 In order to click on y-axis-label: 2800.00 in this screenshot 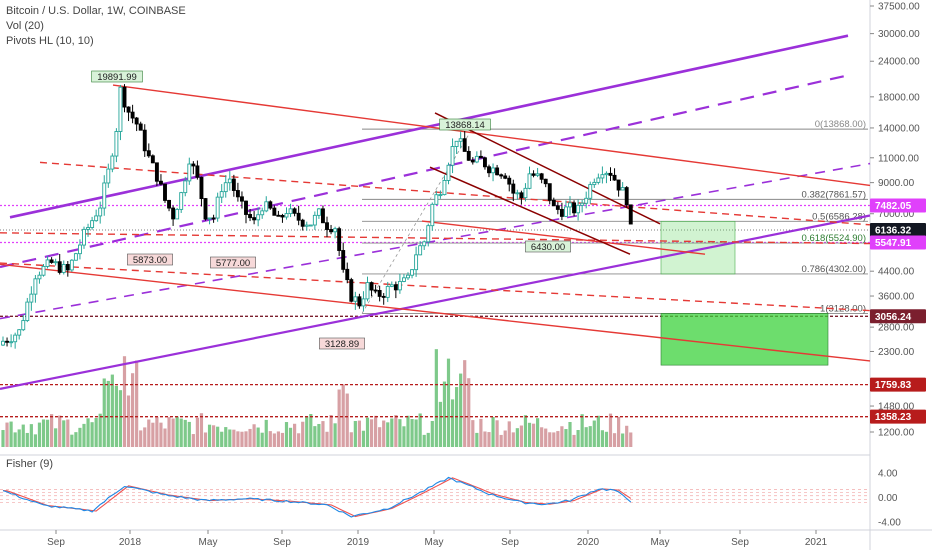, I will do `click(896, 328)`.